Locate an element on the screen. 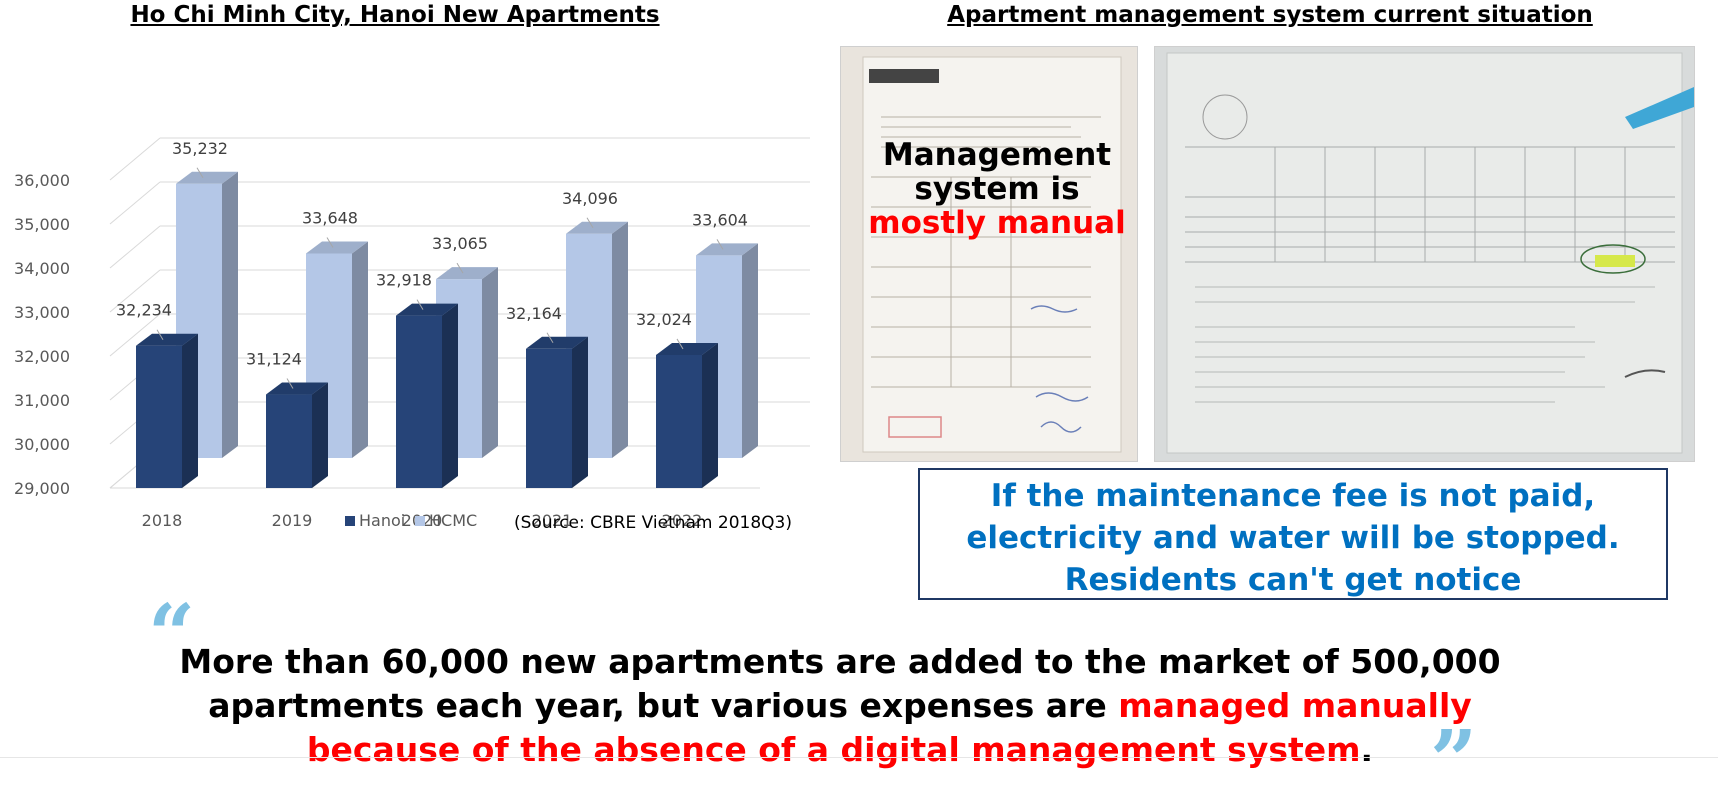 The width and height of the screenshot is (1718, 809). caption-line-2: system is is located at coordinates (997, 189).